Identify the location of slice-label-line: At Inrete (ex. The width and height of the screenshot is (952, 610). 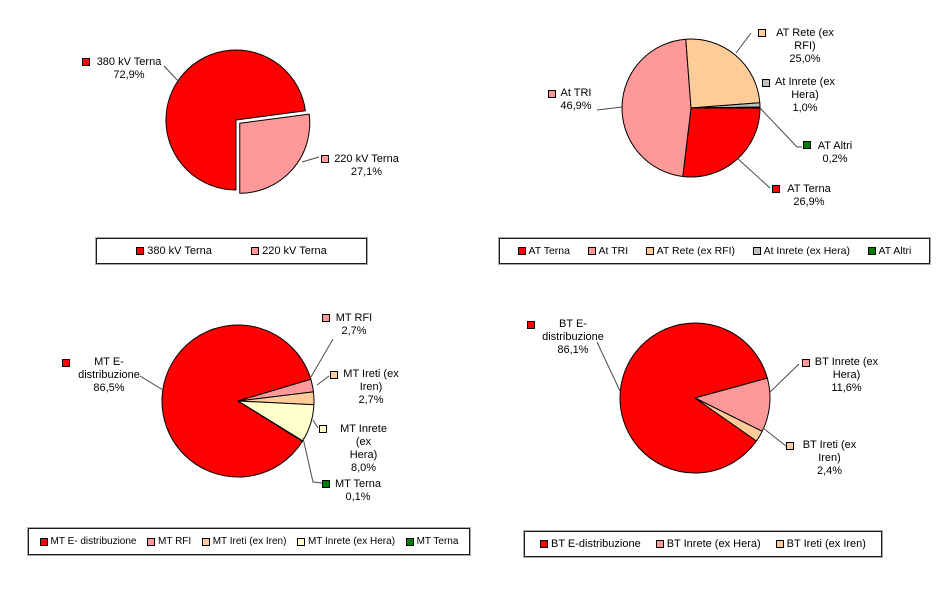
(805, 82).